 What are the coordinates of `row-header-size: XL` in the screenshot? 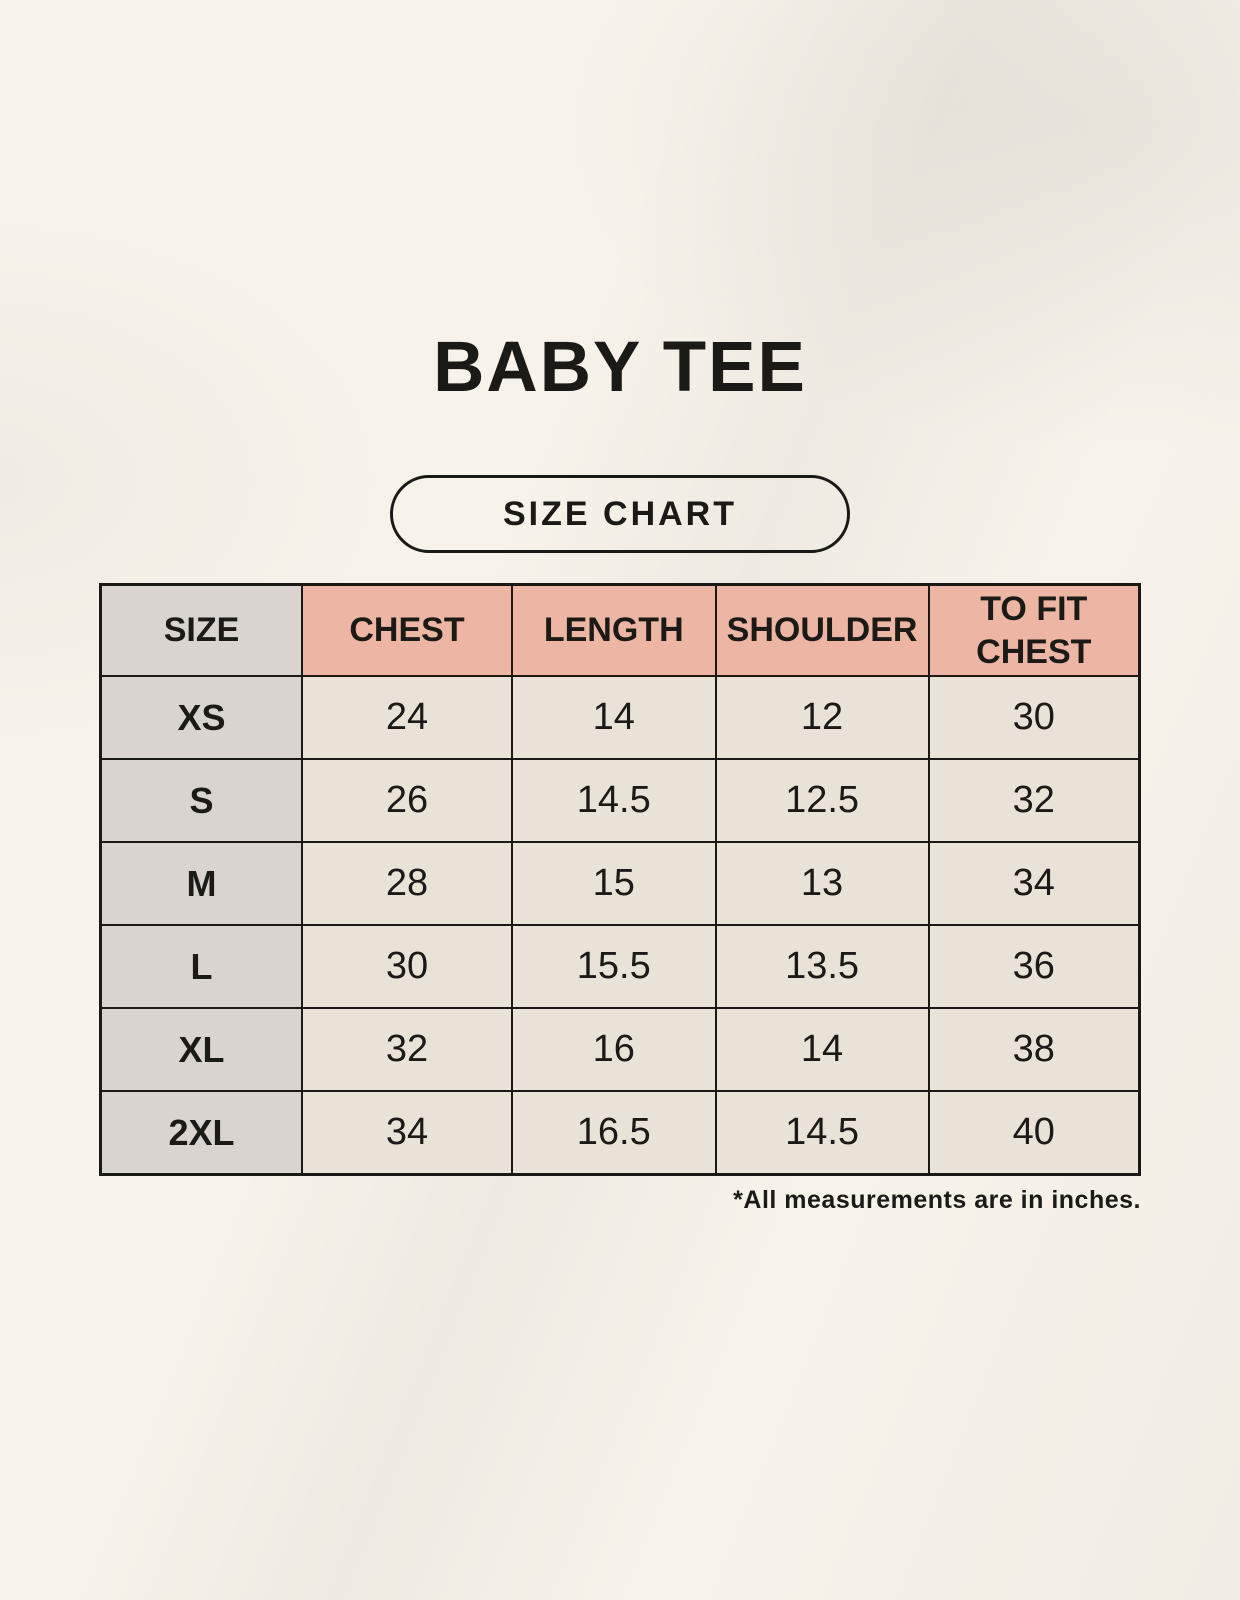 It's located at (201, 1049).